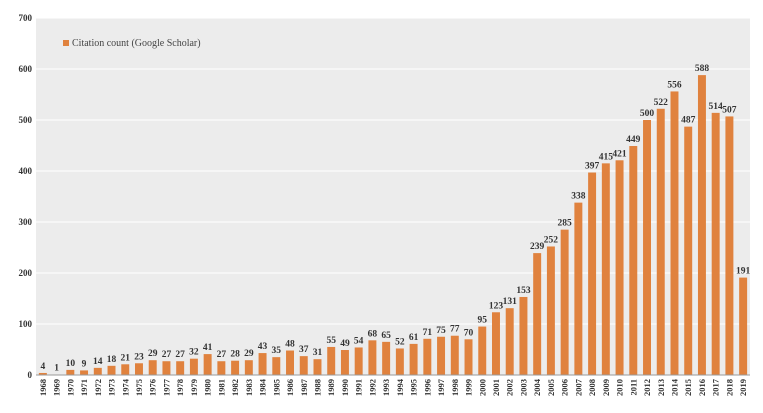 The image size is (763, 413). I want to click on data-label: 131, so click(510, 302).